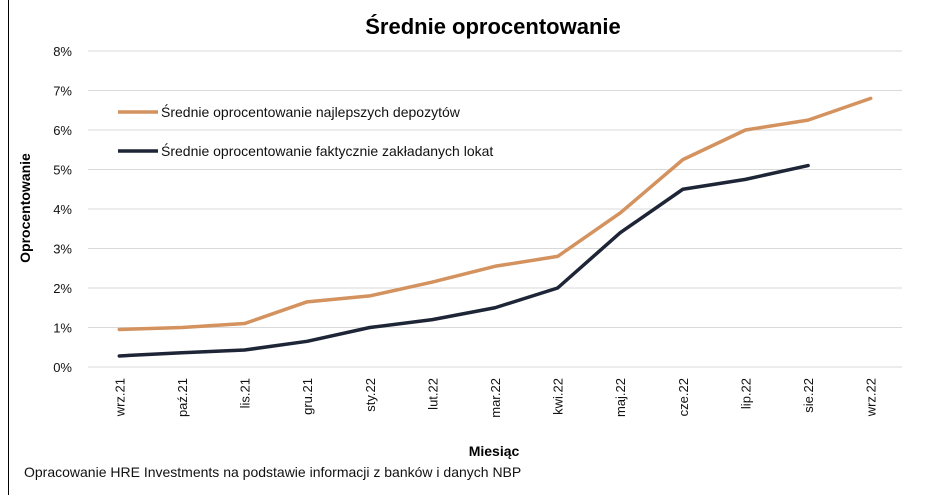 The image size is (939, 495). I want to click on x-tick-label: maj.22, so click(620, 397).